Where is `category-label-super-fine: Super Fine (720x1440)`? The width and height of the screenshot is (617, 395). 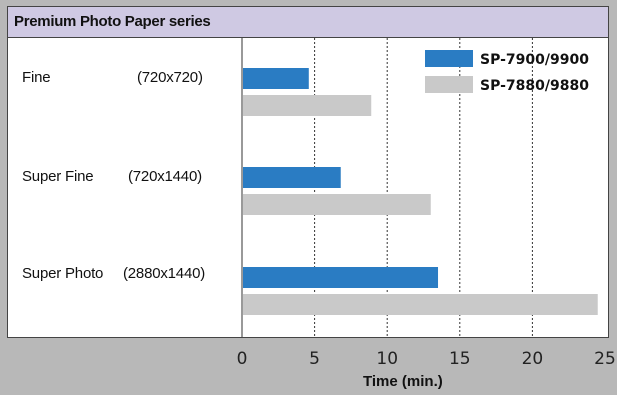
category-label-super-fine: Super Fine (720x1440) is located at coordinates (122, 176).